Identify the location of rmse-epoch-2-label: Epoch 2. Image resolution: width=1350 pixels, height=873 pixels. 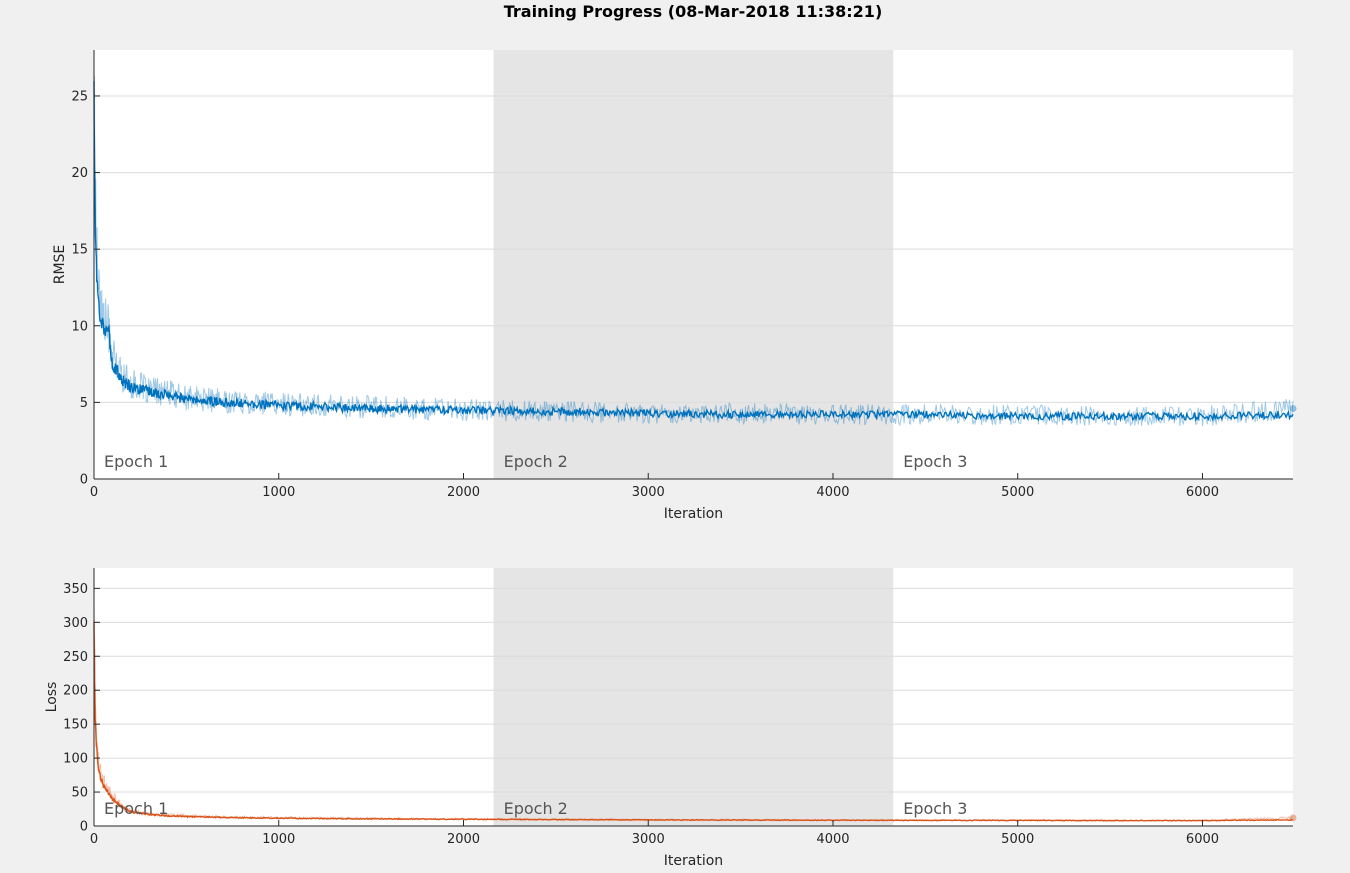
(536, 461).